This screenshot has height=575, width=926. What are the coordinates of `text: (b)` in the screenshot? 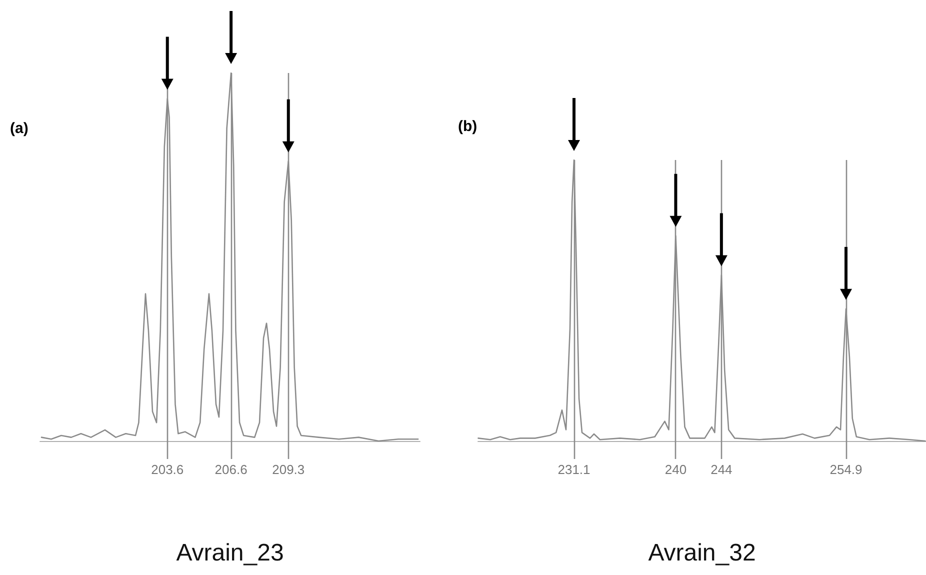 It's located at (468, 126).